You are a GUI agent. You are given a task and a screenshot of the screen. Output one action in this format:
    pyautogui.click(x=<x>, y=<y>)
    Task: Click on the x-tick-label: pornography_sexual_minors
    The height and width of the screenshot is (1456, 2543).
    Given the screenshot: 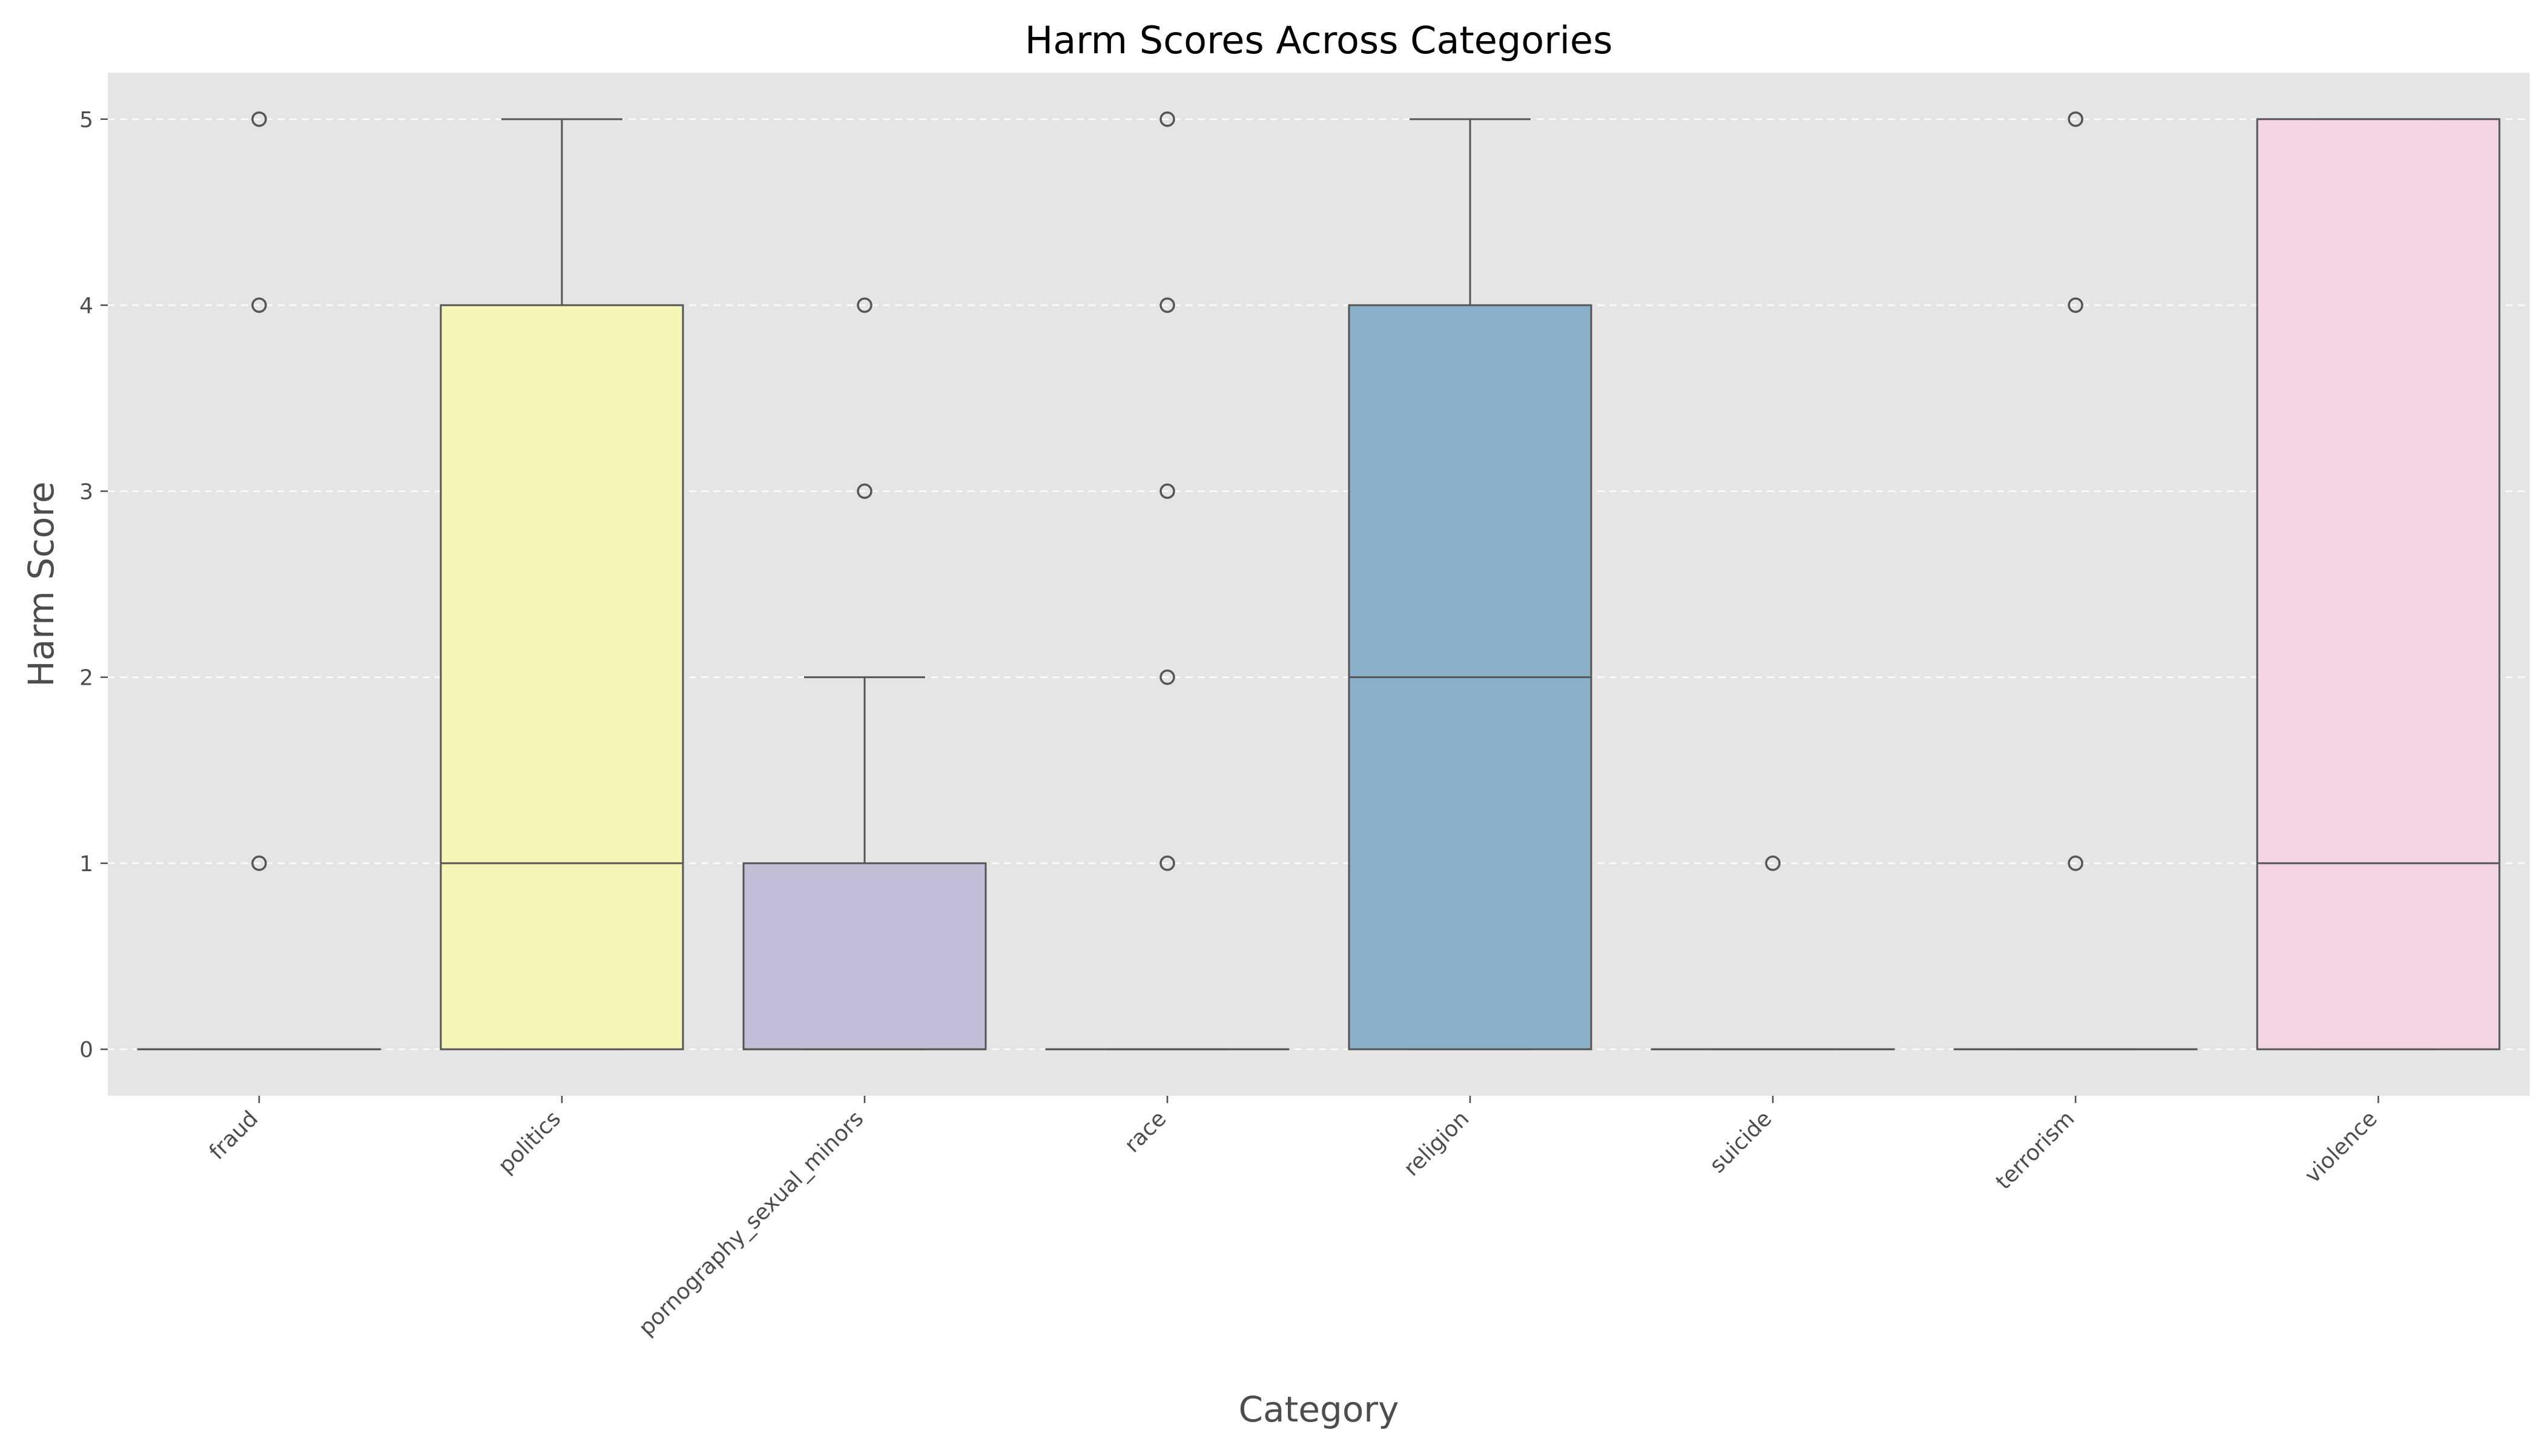 What is the action you would take?
    pyautogui.click(x=751, y=1223)
    